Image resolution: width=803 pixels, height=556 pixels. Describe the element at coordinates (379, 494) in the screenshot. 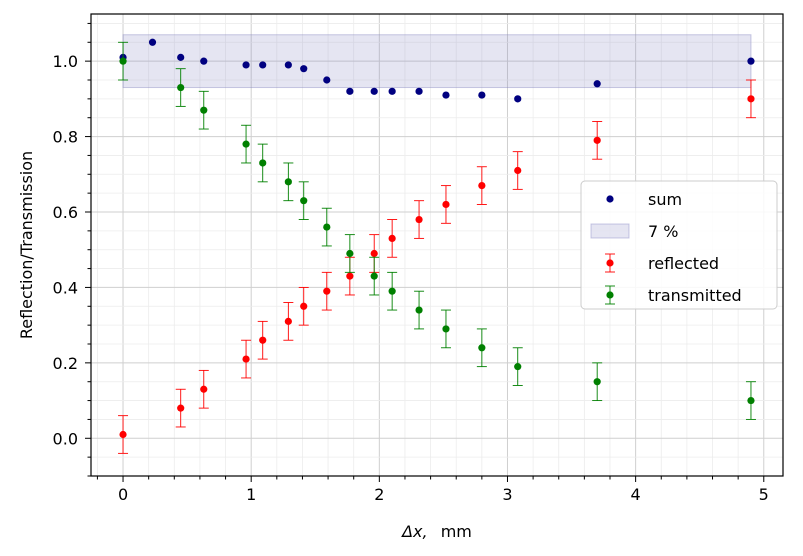

I see `x-tick-label: 2` at that location.